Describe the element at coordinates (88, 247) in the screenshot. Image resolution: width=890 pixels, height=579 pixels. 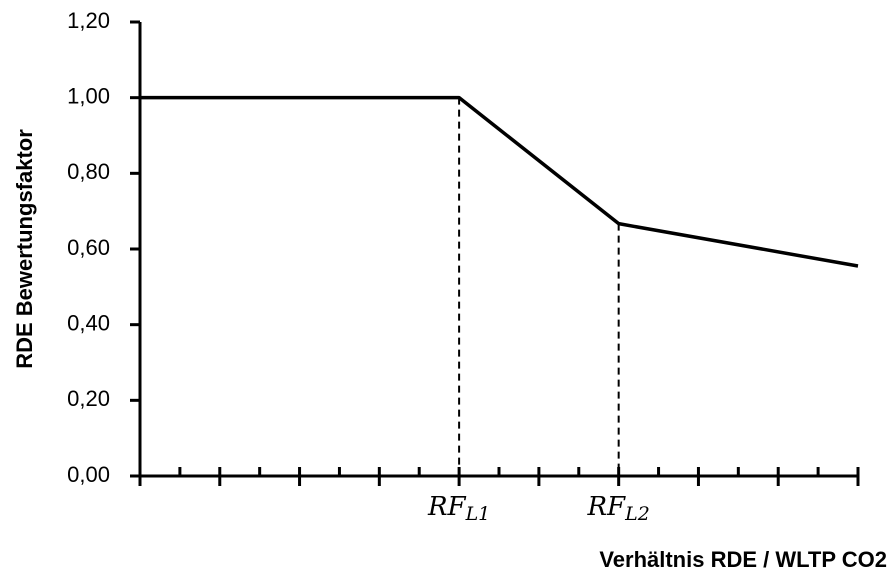
I see `y-tick-label: 0,60` at that location.